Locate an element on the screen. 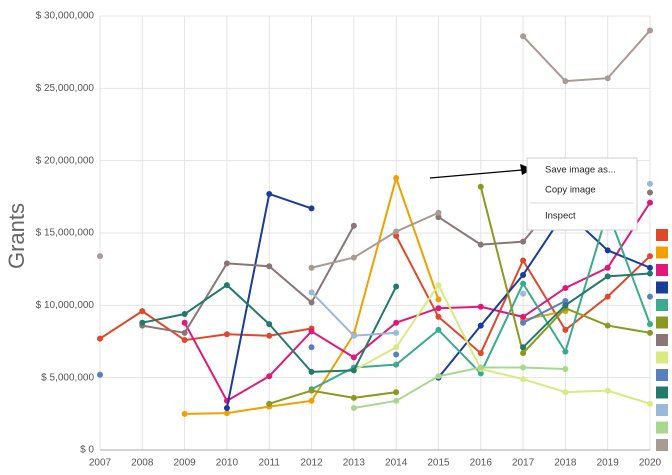 This screenshot has width=672, height=475. y-tick-label: $ 10,000,000 is located at coordinates (65, 305).